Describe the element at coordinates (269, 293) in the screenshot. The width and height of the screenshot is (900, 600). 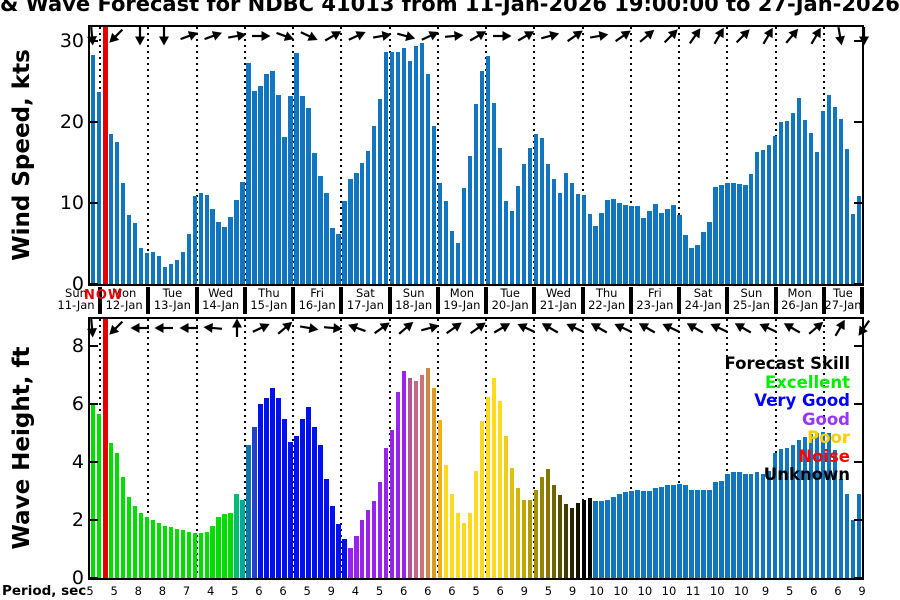
I see `day-weekday: Thu` at that location.